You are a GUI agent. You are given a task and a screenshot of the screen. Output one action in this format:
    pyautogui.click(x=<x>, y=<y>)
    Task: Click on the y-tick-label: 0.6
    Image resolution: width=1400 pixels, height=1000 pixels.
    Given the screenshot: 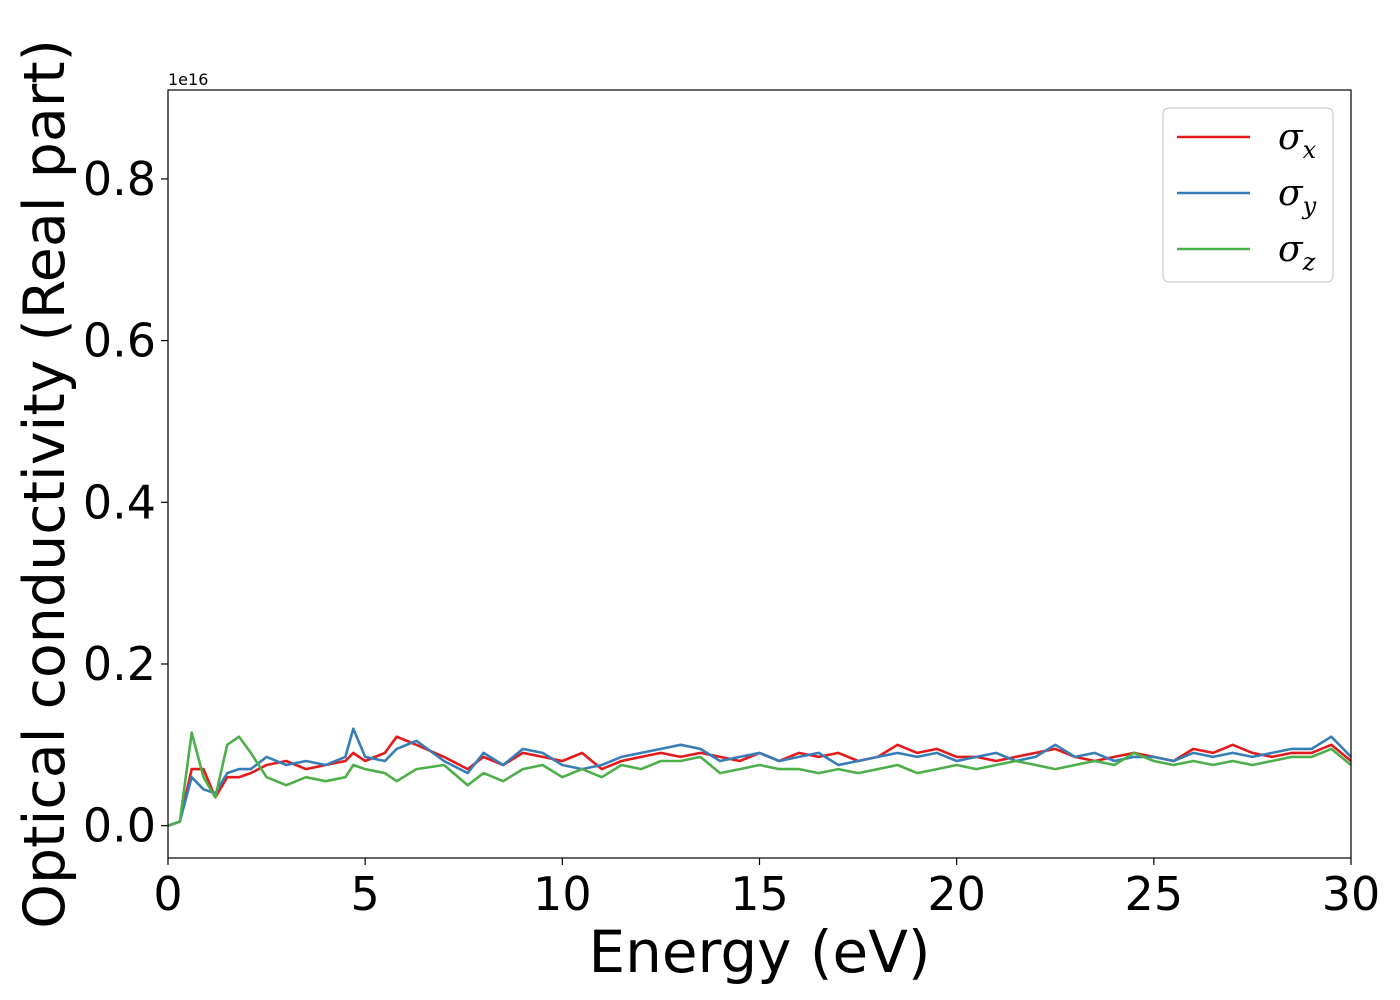 What is the action you would take?
    pyautogui.click(x=119, y=341)
    